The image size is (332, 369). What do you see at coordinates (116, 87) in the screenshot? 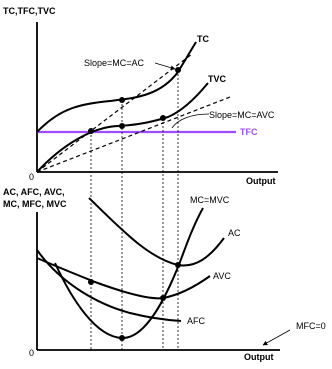
I see `tc-curve` at bounding box center [116, 87].